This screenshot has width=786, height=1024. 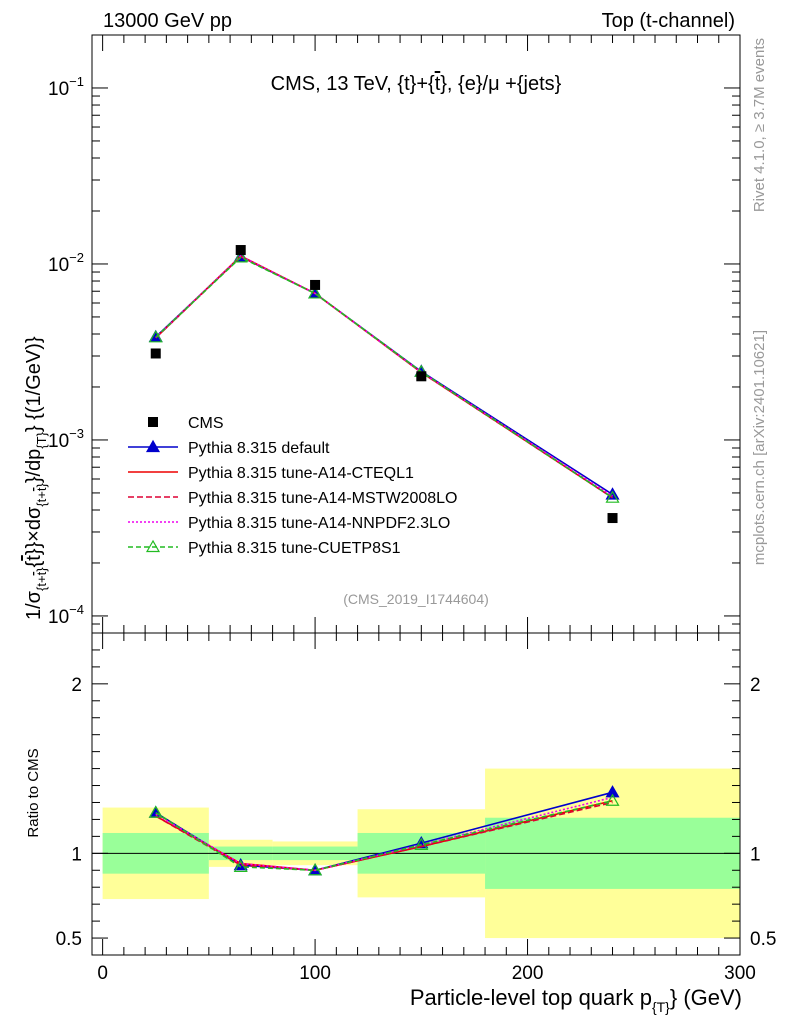 I want to click on ylabel-sub1: {t+, so click(x=41, y=583).